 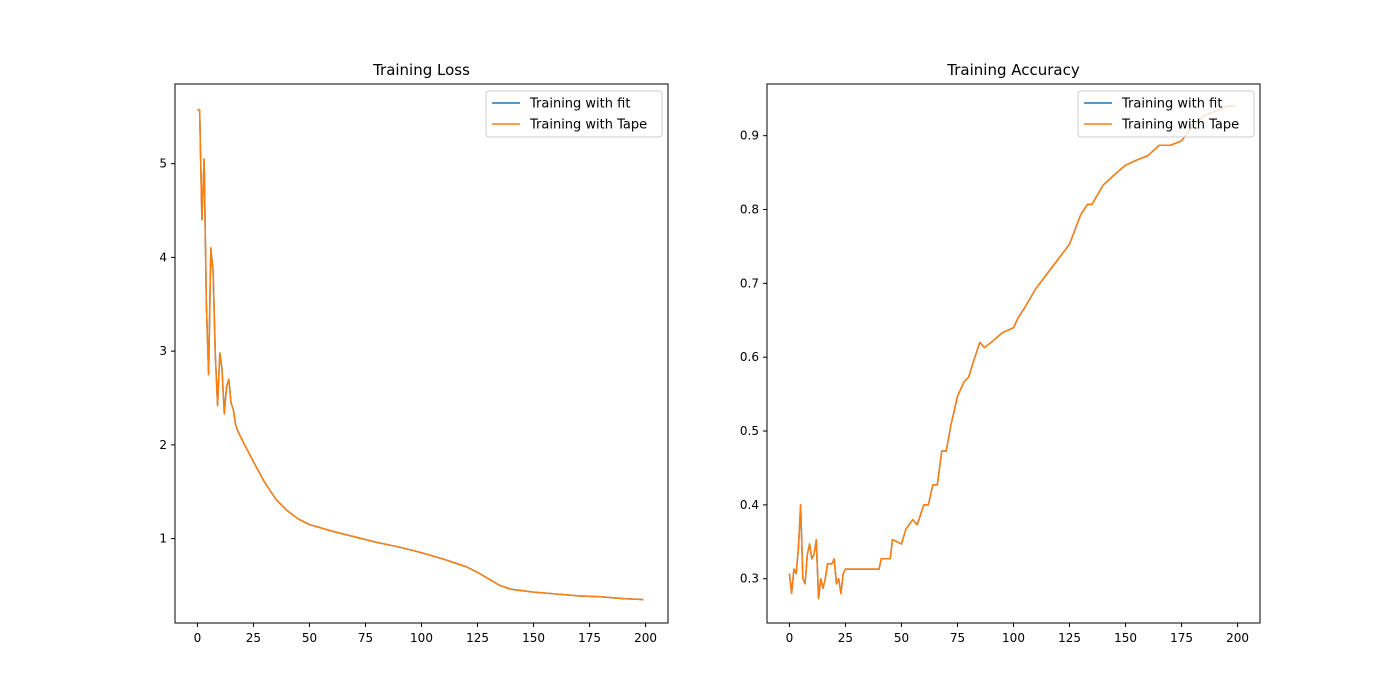 I want to click on loss-y-tick-label: 3, so click(x=163, y=351).